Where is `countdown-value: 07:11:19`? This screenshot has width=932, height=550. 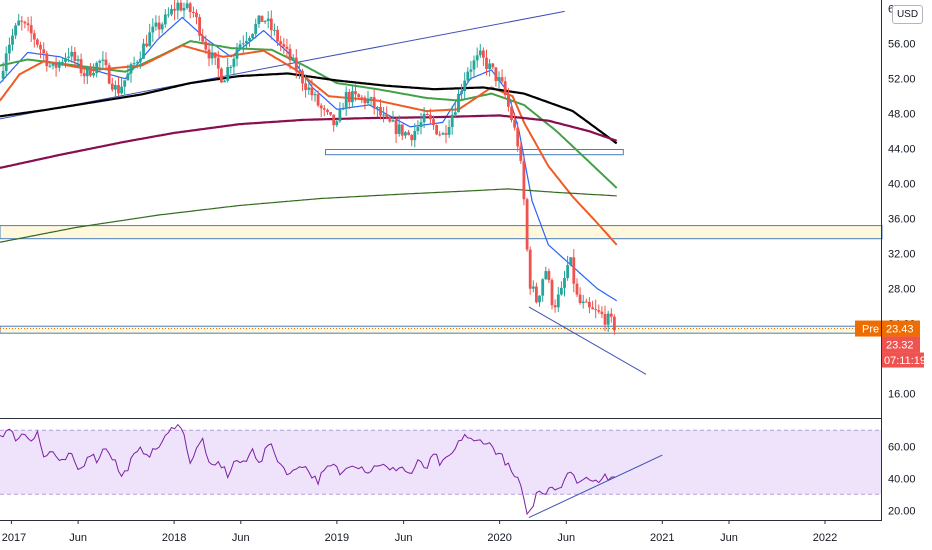 countdown-value: 07:11:19 is located at coordinates (905, 361).